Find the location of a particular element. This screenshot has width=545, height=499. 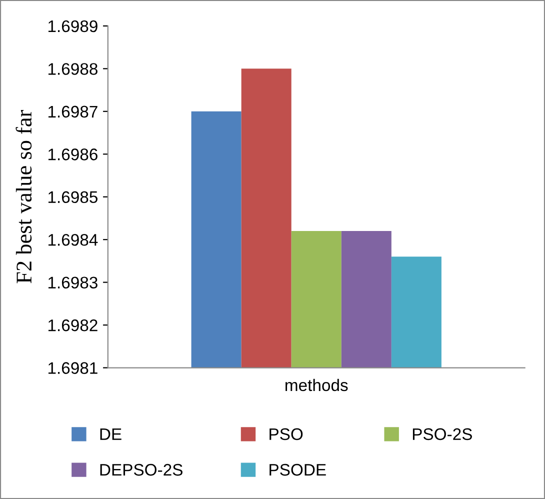

legend-label: PSO is located at coordinates (286, 434).